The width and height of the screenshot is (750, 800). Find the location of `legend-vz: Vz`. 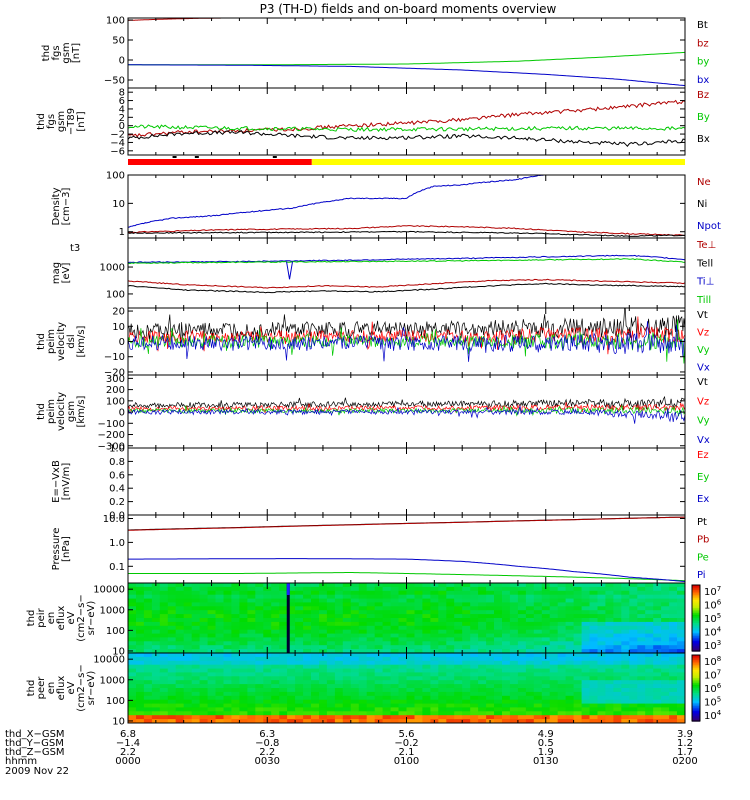

legend-vz: Vz is located at coordinates (703, 401).